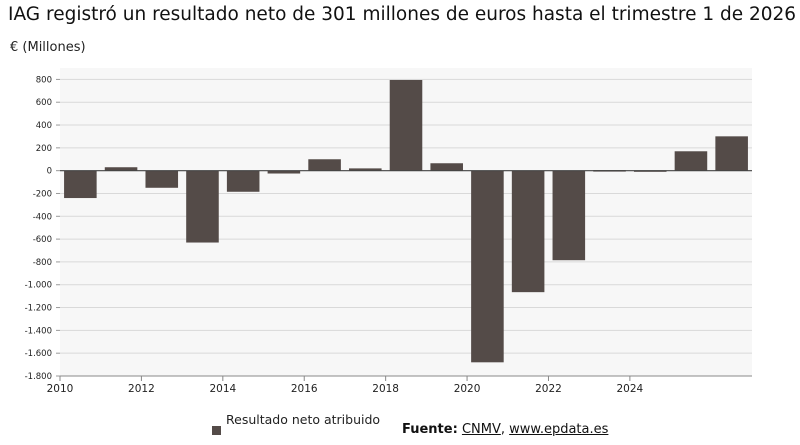  What do you see at coordinates (44, 80) in the screenshot?
I see `y-tick-label: 800` at bounding box center [44, 80].